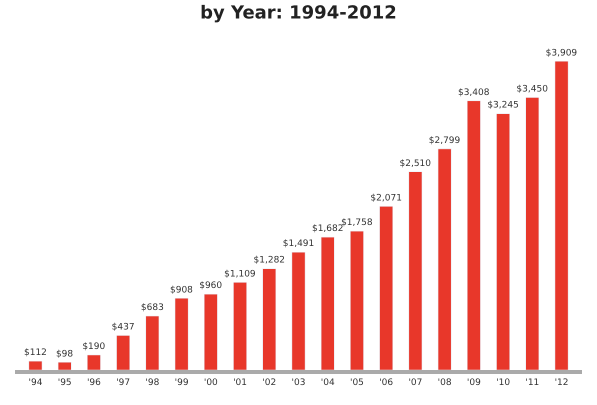 This screenshot has width=597, height=405. What do you see at coordinates (444, 141) in the screenshot?
I see `data-label: $2,799` at bounding box center [444, 141].